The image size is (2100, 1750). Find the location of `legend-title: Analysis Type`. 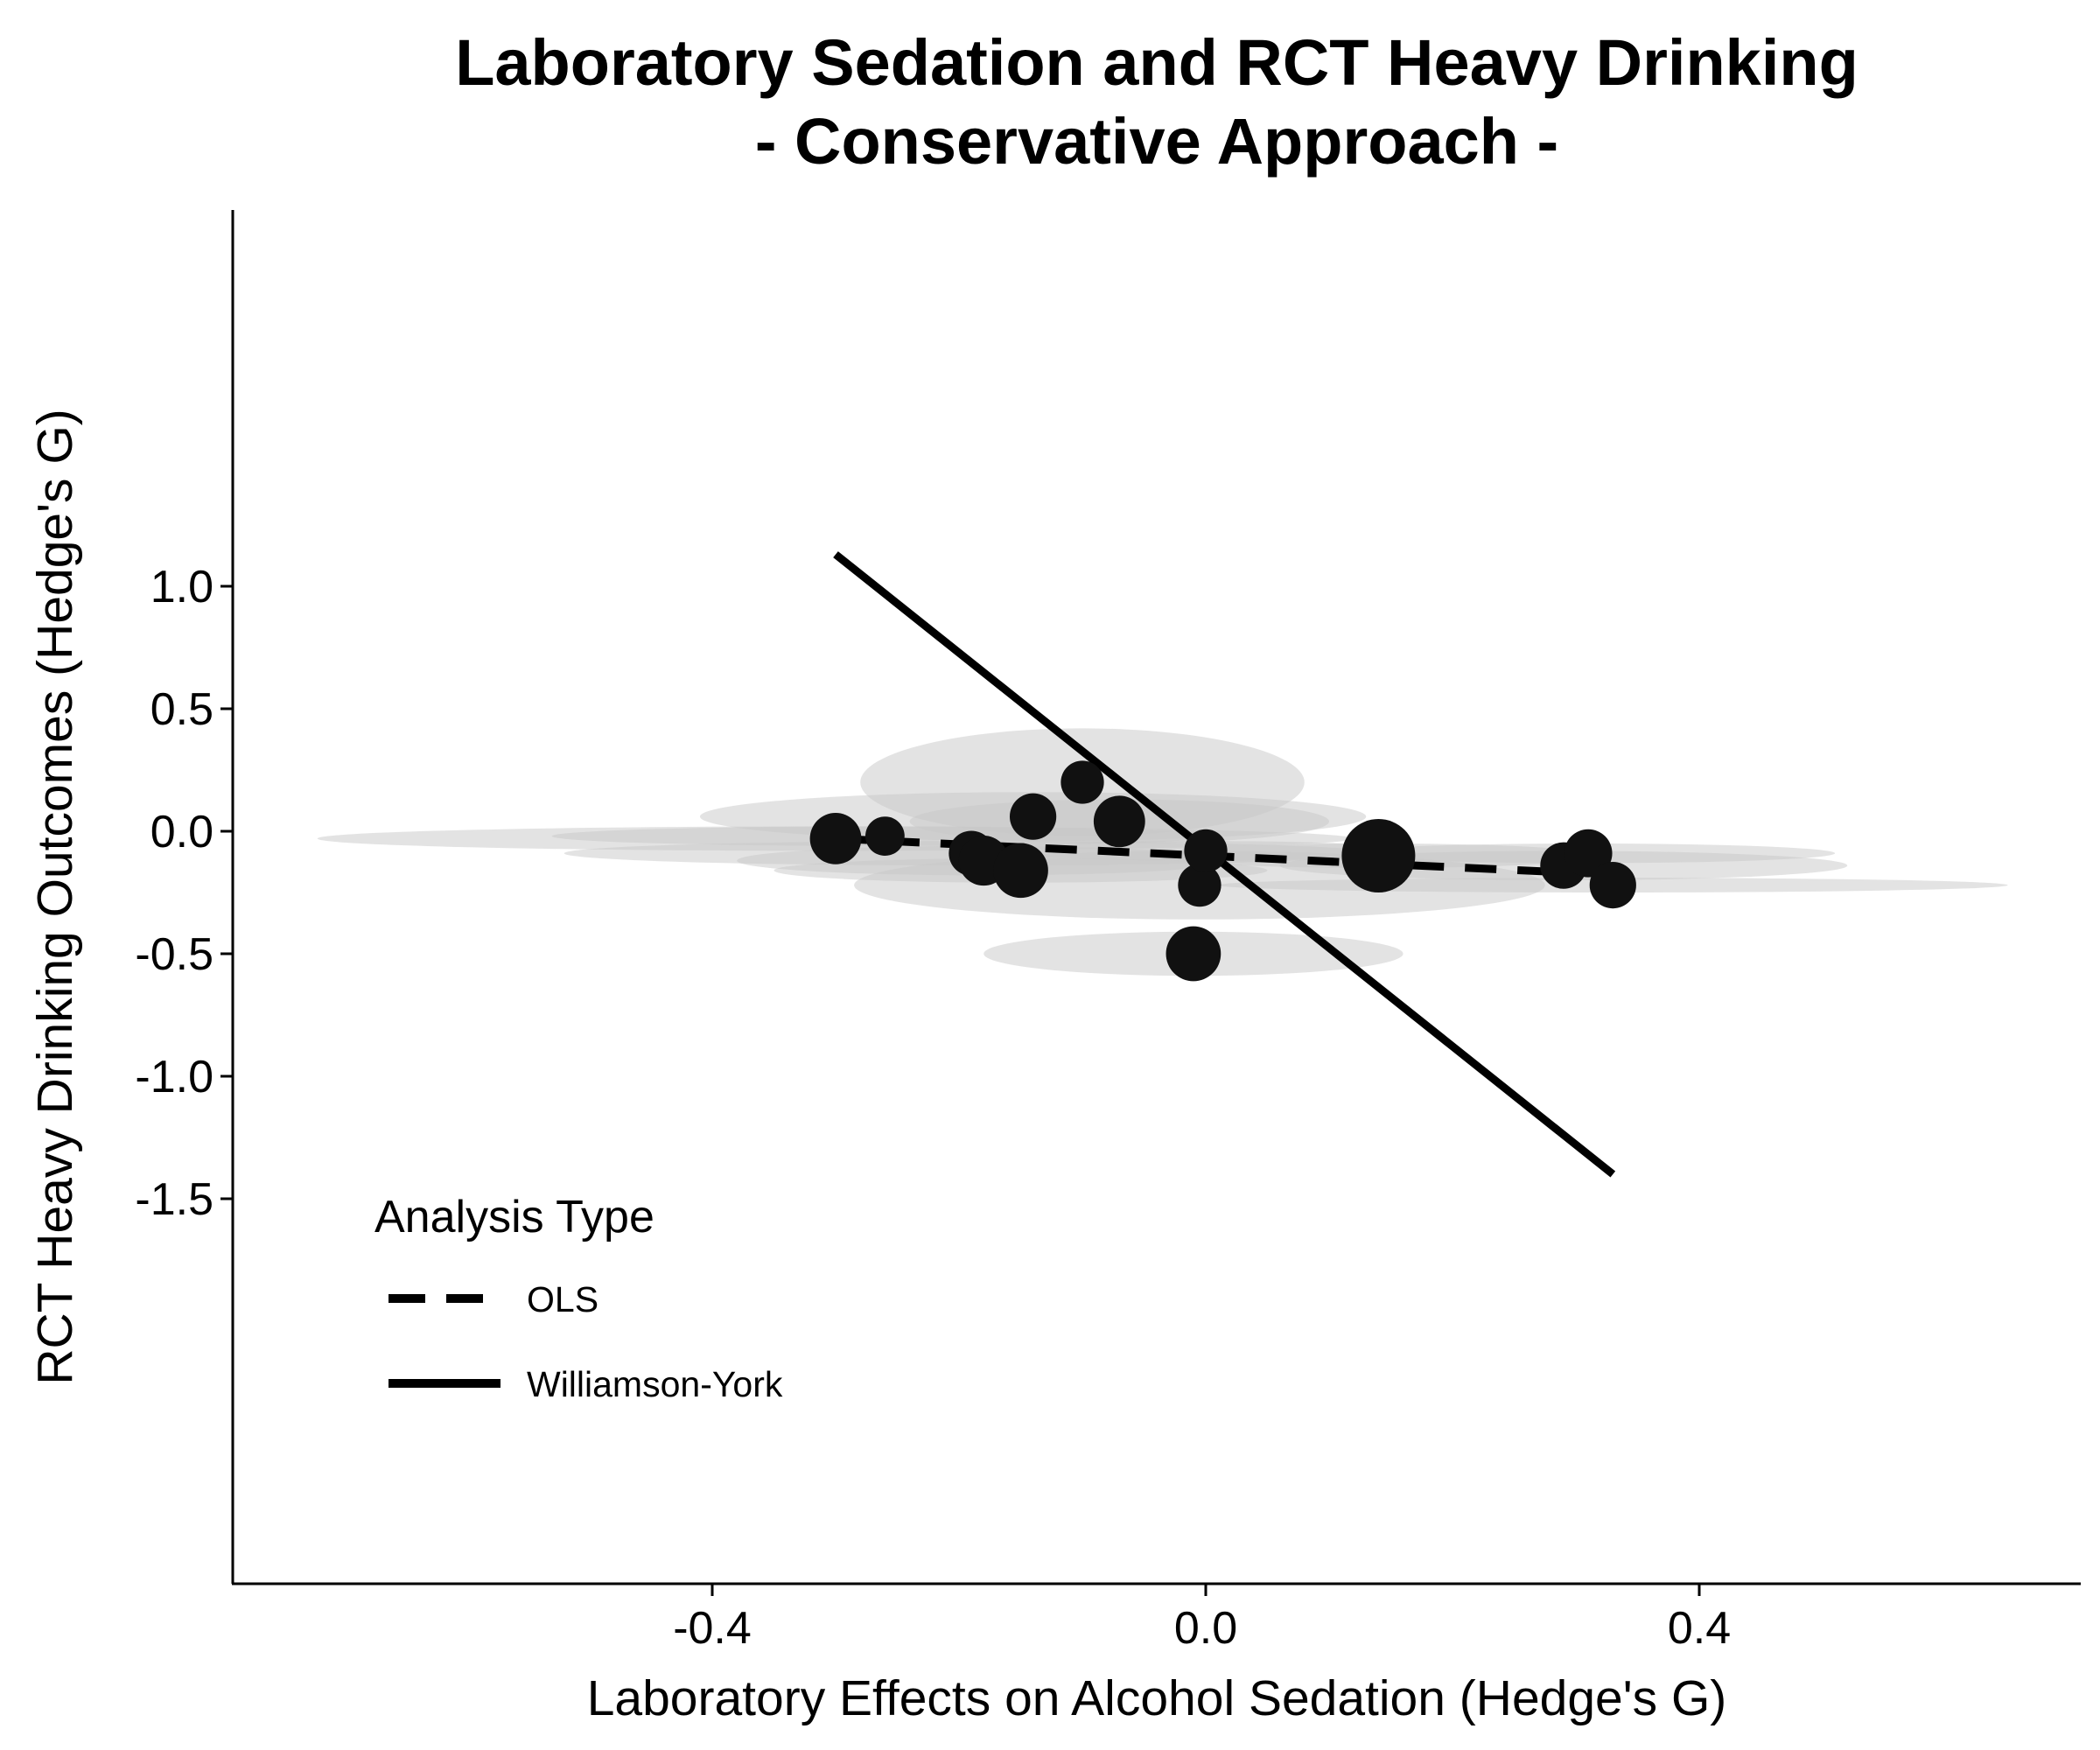

legend-title: Analysis Type is located at coordinates (514, 1217).